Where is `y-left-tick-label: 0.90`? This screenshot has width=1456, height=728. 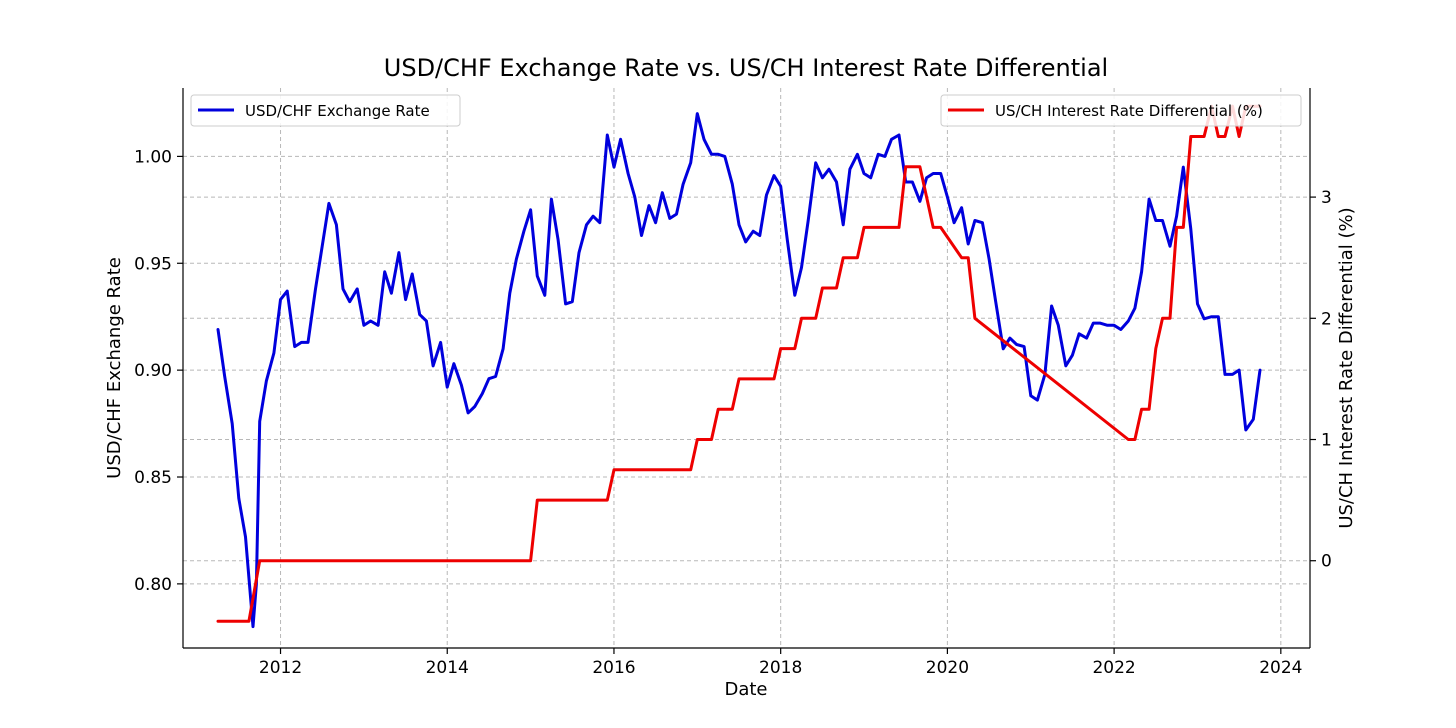 y-left-tick-label: 0.90 is located at coordinates (153, 371).